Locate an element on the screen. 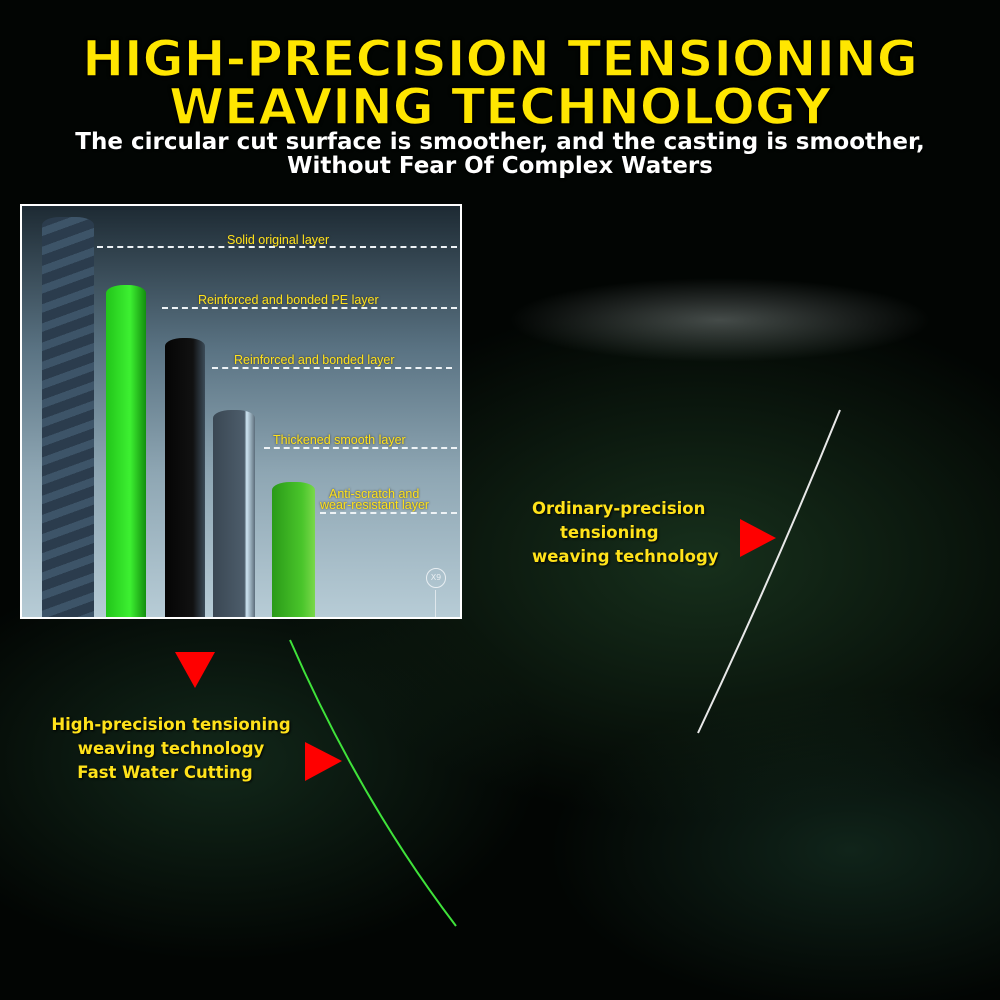 The image size is (1000, 1000). layer-label-3: Reinforced and bonded layer is located at coordinates (314, 360).